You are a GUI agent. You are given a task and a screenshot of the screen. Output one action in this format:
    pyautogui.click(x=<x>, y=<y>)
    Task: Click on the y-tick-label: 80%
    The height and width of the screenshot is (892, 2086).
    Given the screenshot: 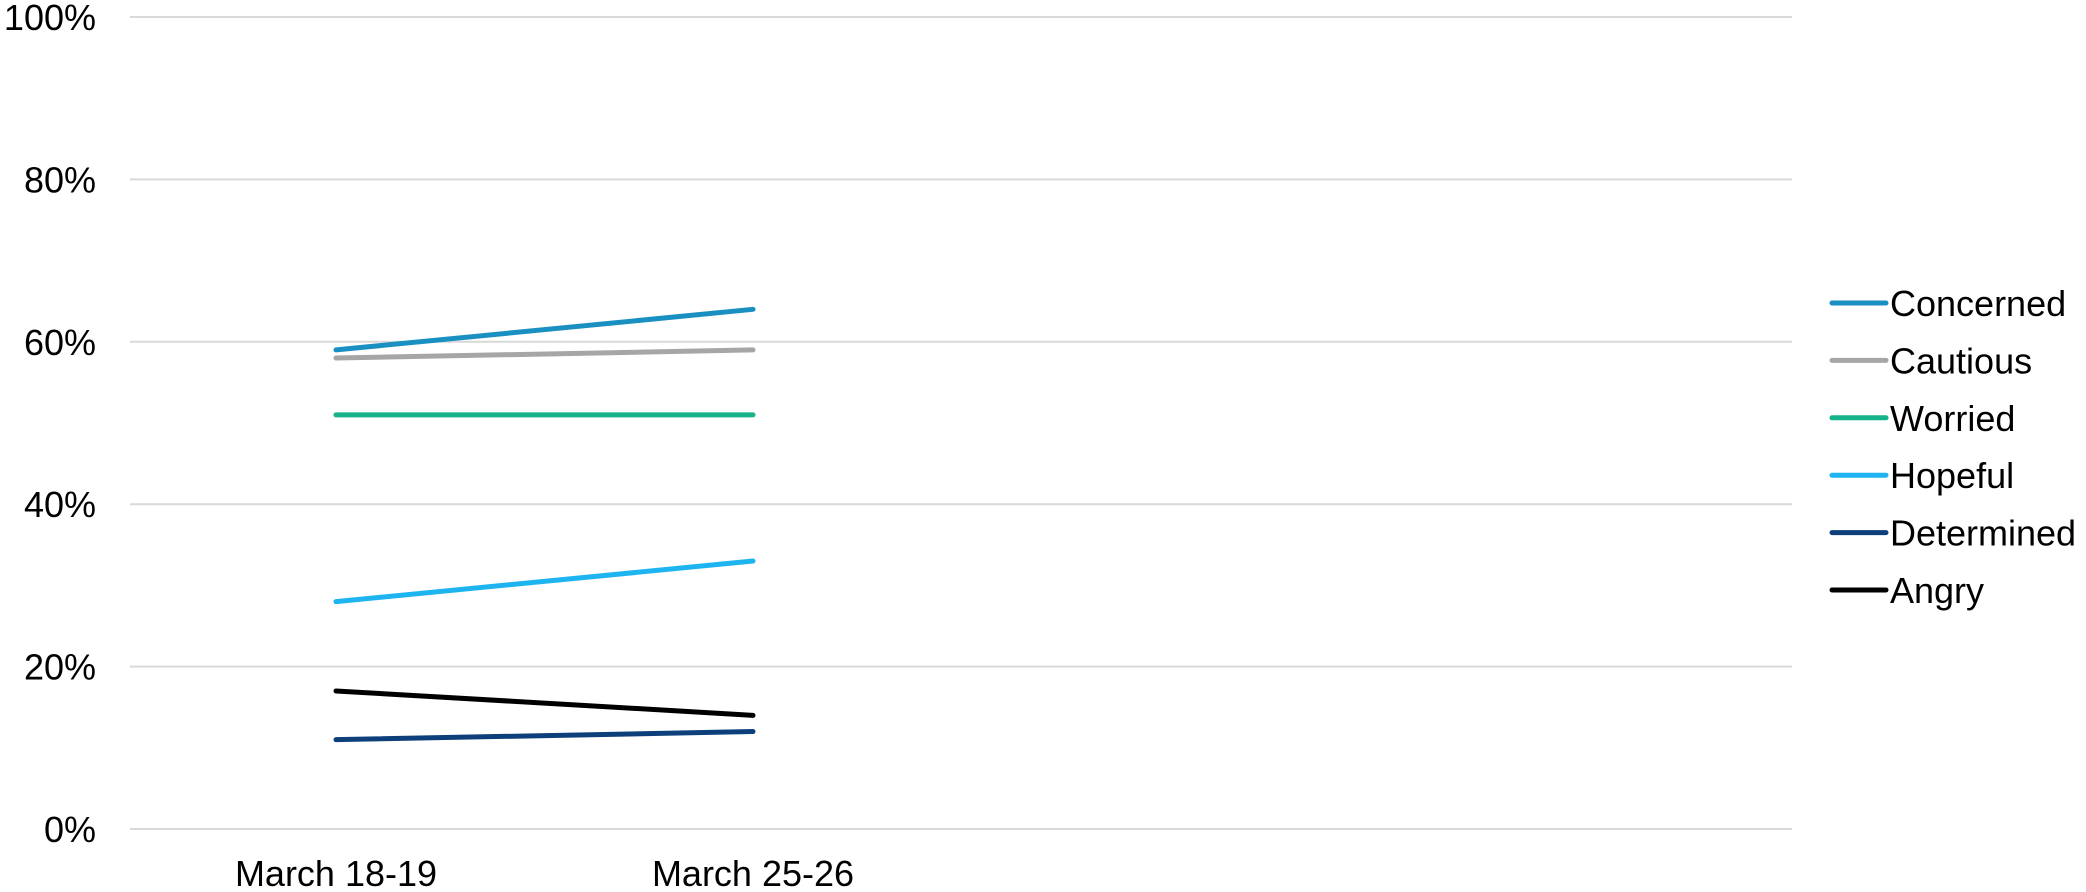 What is the action you would take?
    pyautogui.click(x=60, y=179)
    